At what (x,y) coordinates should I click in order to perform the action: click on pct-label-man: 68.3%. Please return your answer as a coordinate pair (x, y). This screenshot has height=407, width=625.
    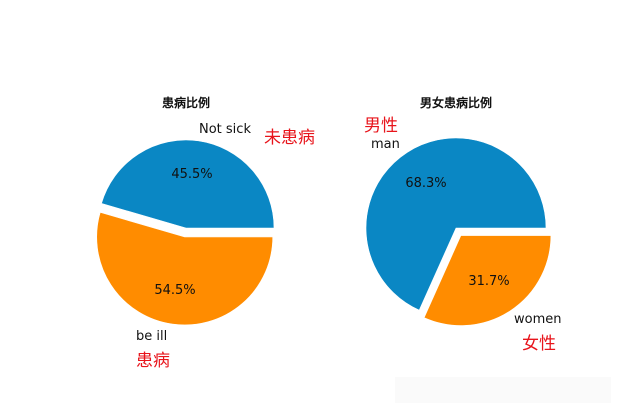
    Looking at the image, I should click on (425, 183).